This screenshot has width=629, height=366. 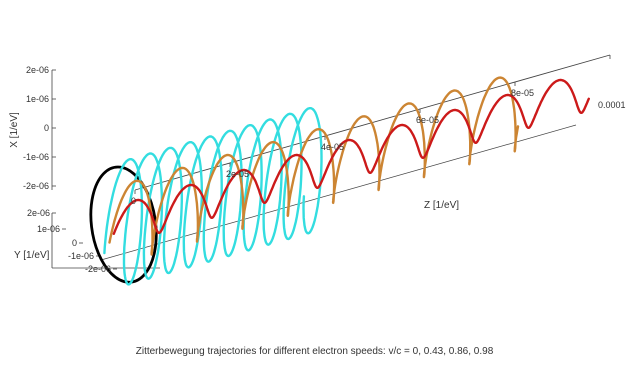 I want to click on x-tick-label: 1e-06, so click(x=37, y=99).